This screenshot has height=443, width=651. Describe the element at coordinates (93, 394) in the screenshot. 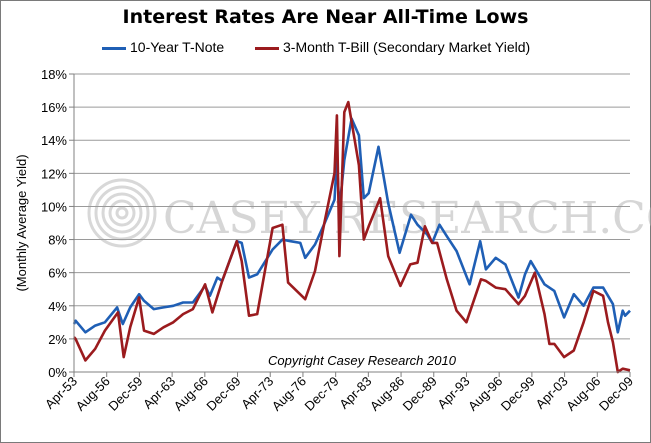

I see `x-tick-label: Aug-56` at that location.